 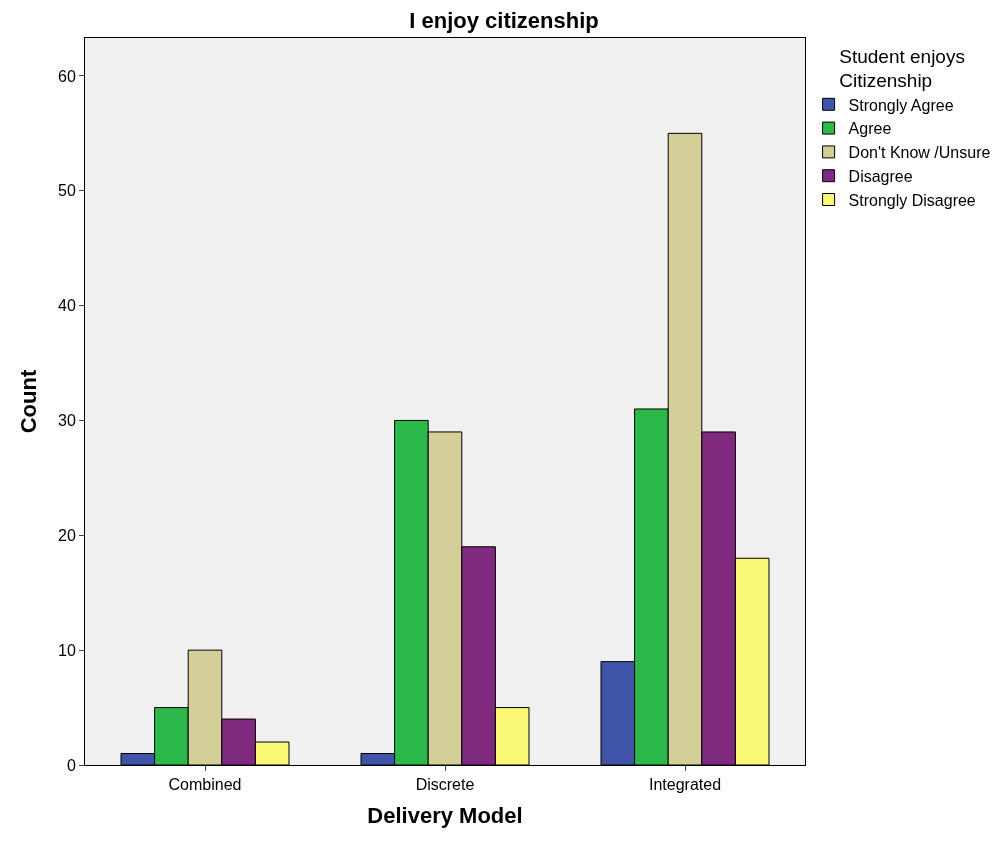 I want to click on y-axis-title: Count, so click(x=28, y=401).